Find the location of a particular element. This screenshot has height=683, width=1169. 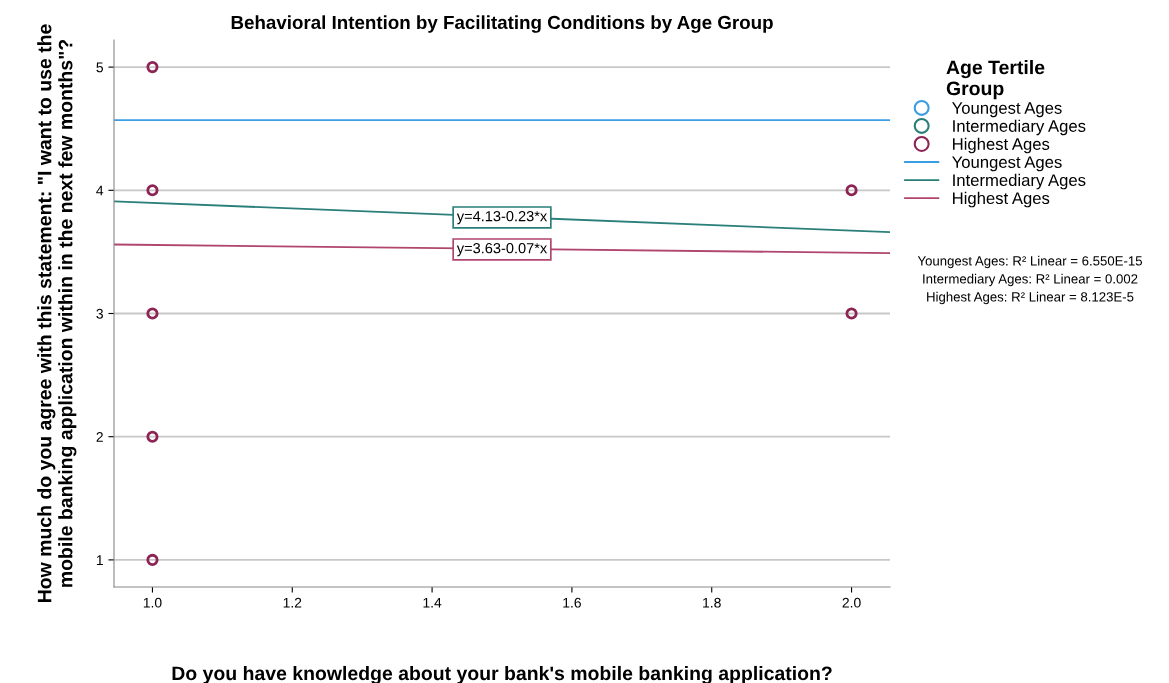

x-tick-label: 1.4 is located at coordinates (432, 602).